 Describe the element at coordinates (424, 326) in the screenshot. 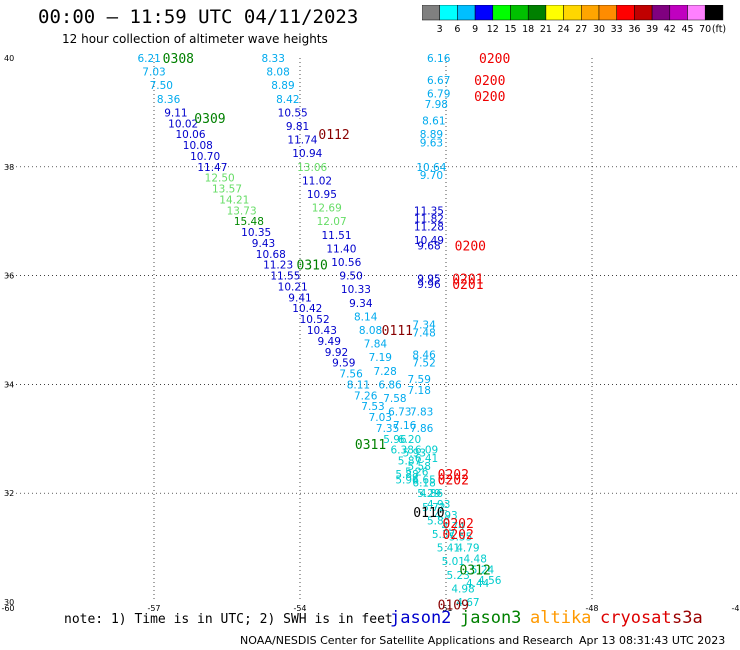

I see `swh-data-point: 7.34` at that location.